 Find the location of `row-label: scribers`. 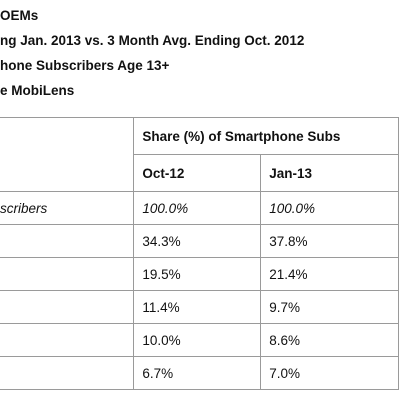

row-label: scribers is located at coordinates (67, 208).